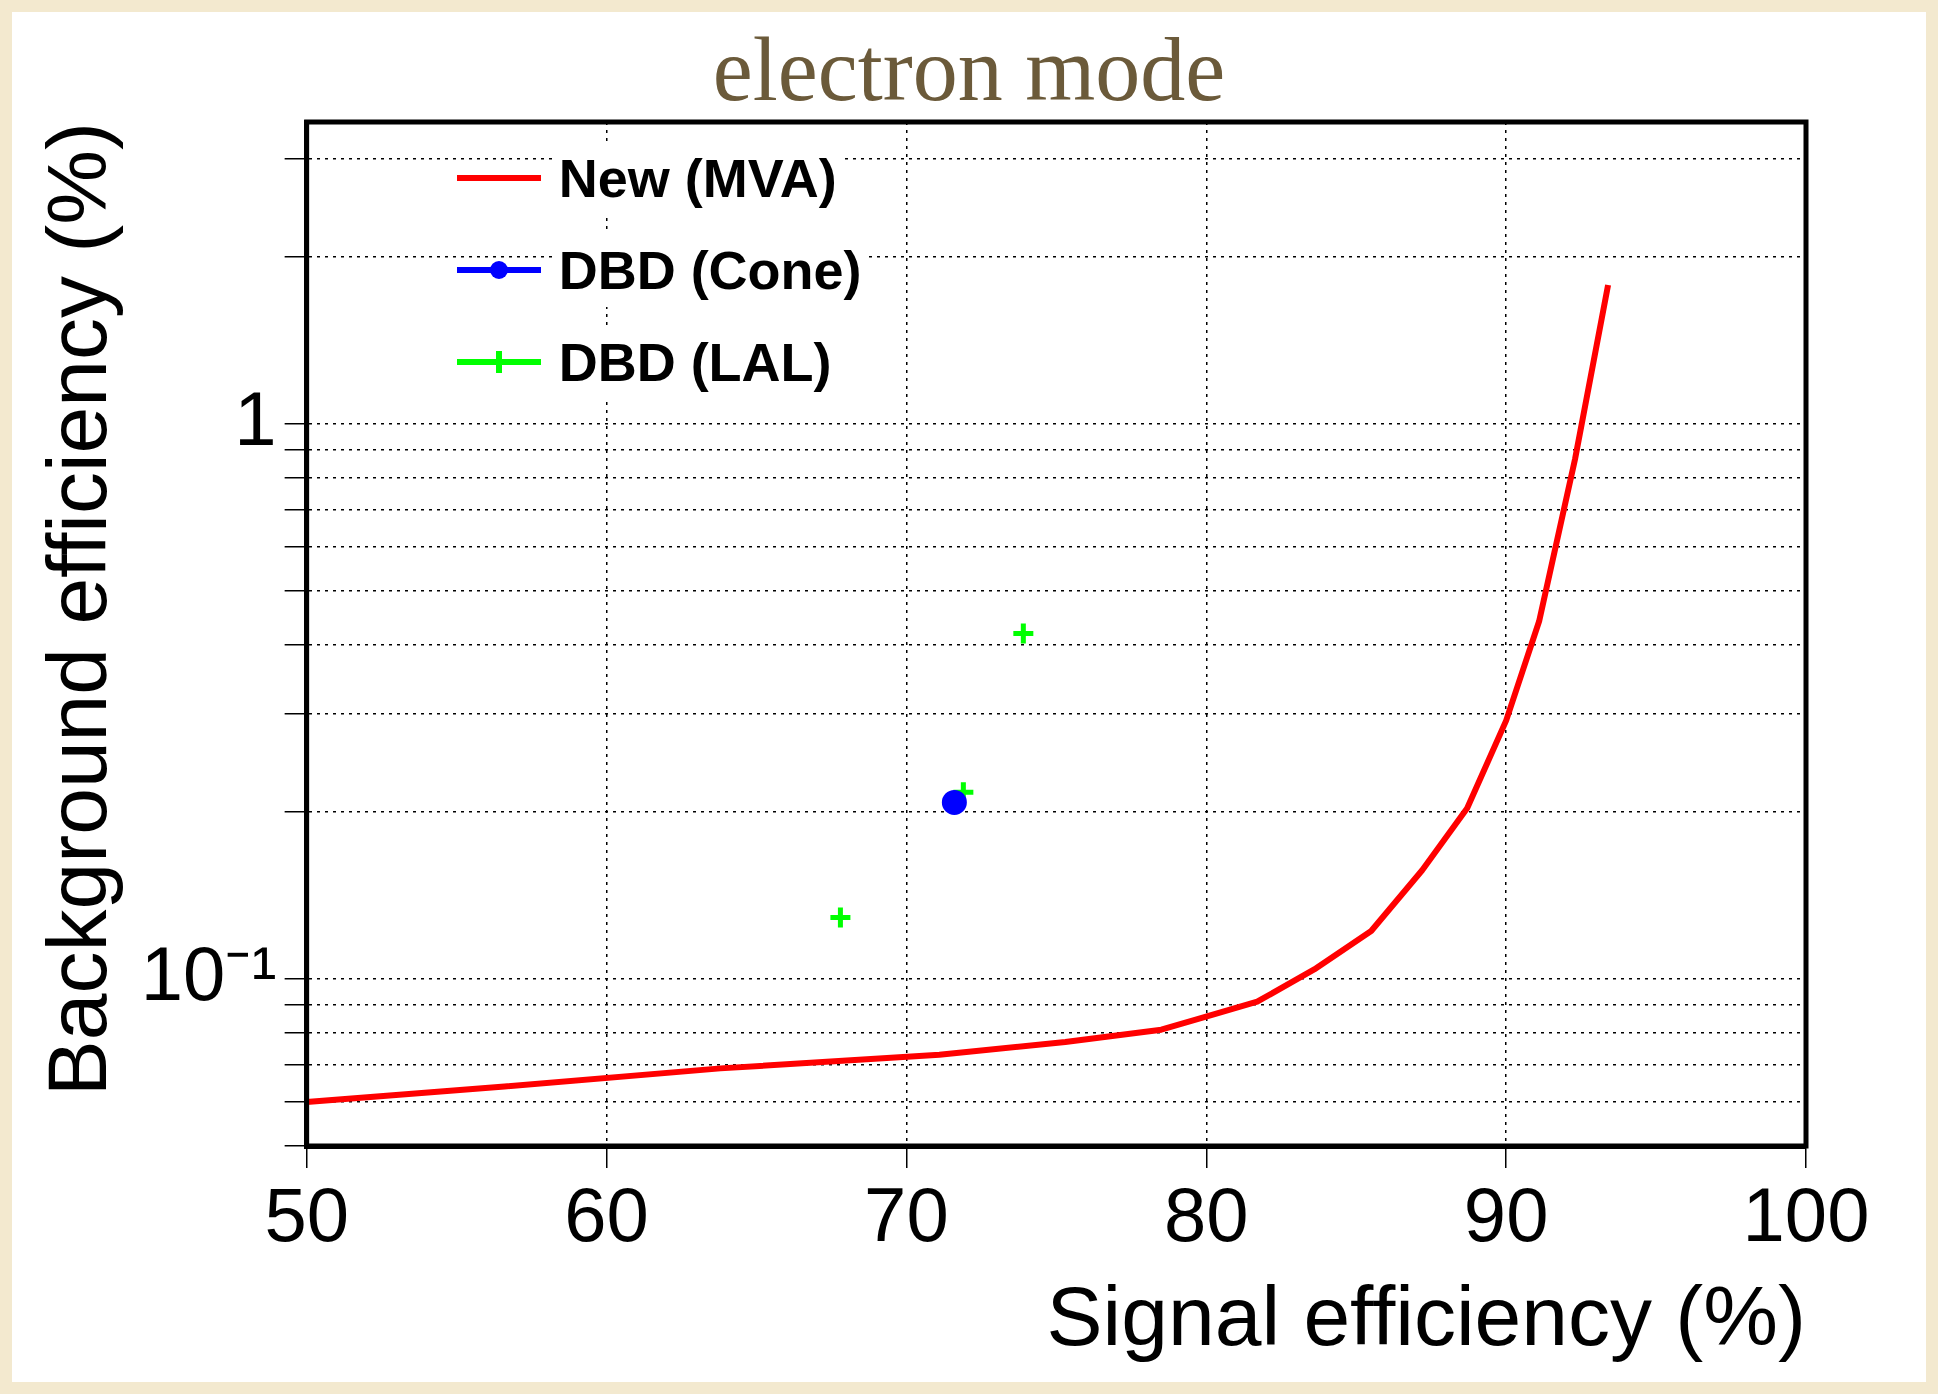 This screenshot has height=1394, width=1938. What do you see at coordinates (76, 609) in the screenshot?
I see `y-axis-title: Background efficiency (%)` at bounding box center [76, 609].